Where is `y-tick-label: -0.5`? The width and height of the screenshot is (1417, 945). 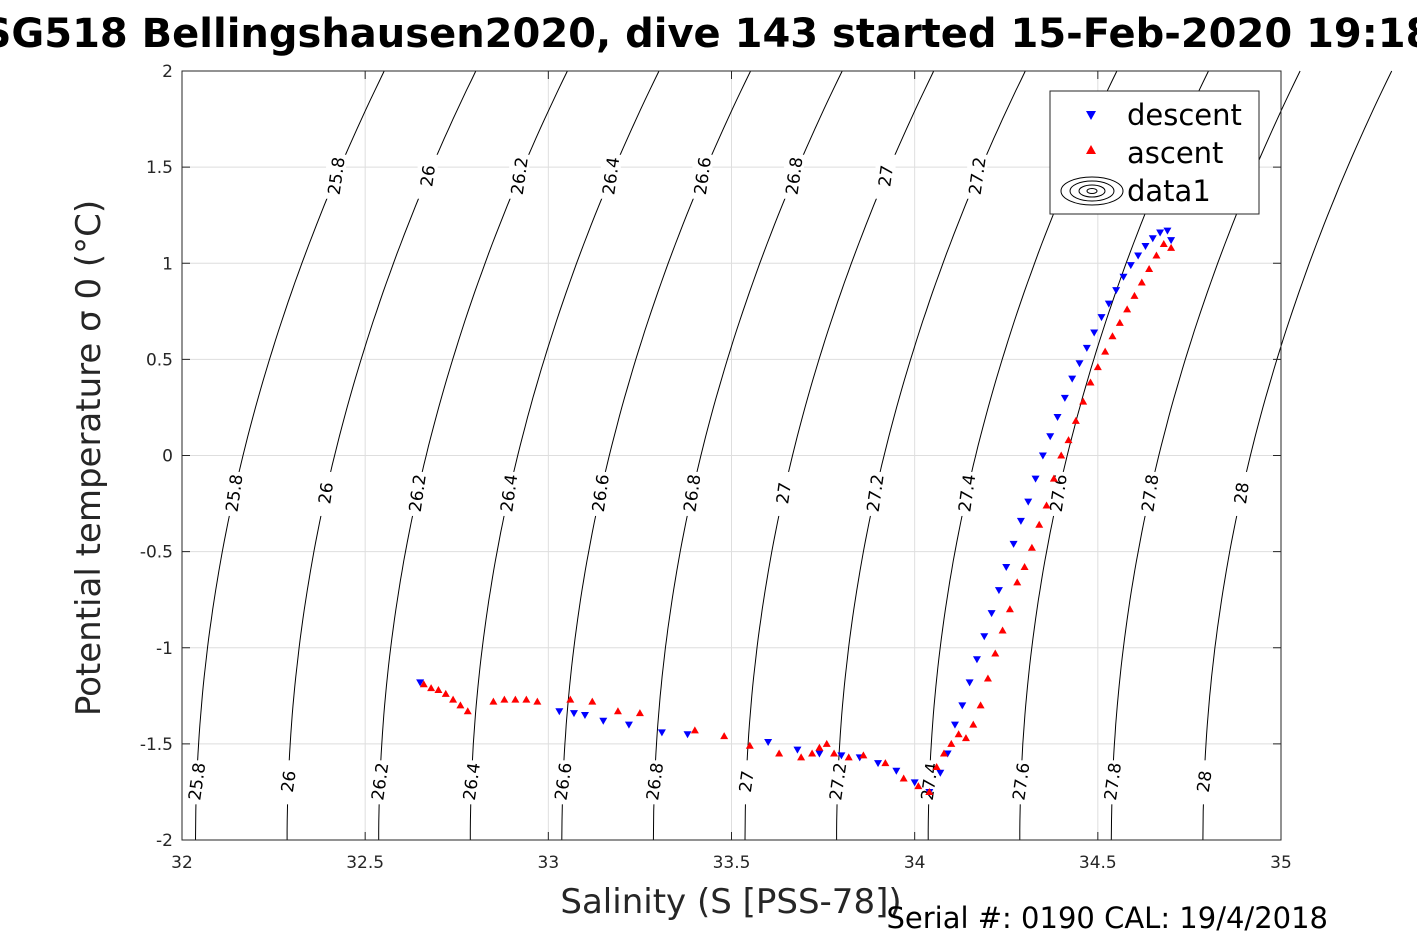
y-tick-label: -0.5 is located at coordinates (156, 553).